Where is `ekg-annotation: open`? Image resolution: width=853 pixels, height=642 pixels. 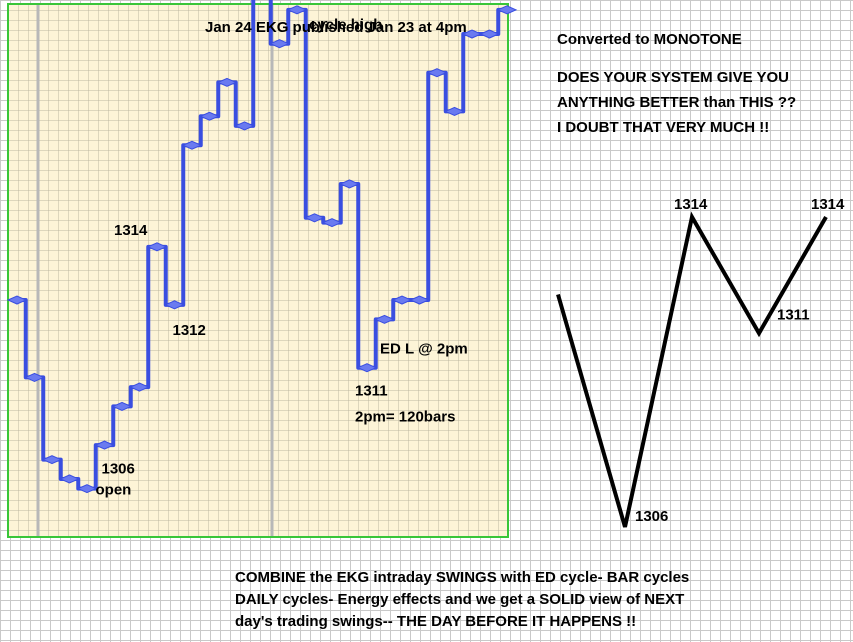 ekg-annotation: open is located at coordinates (114, 490).